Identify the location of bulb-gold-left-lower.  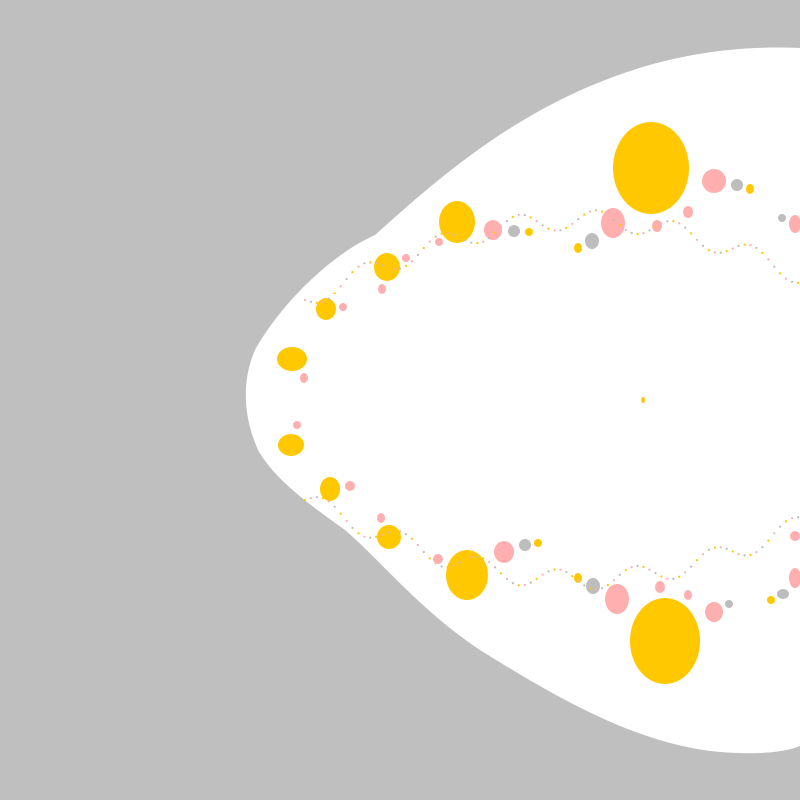
(330, 489).